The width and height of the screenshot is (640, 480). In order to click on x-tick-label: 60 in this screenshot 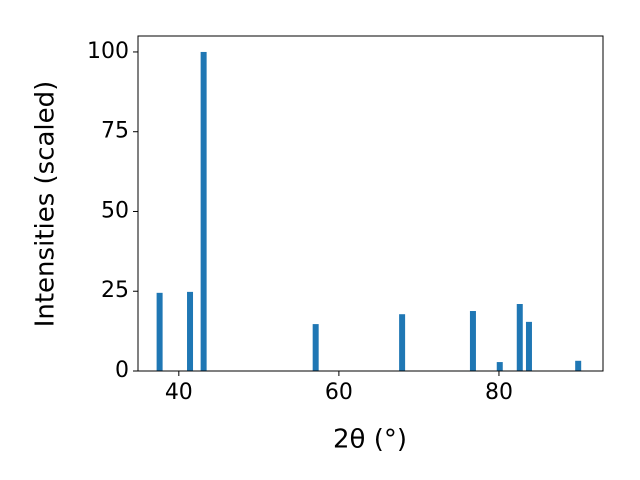, I will do `click(339, 392)`.